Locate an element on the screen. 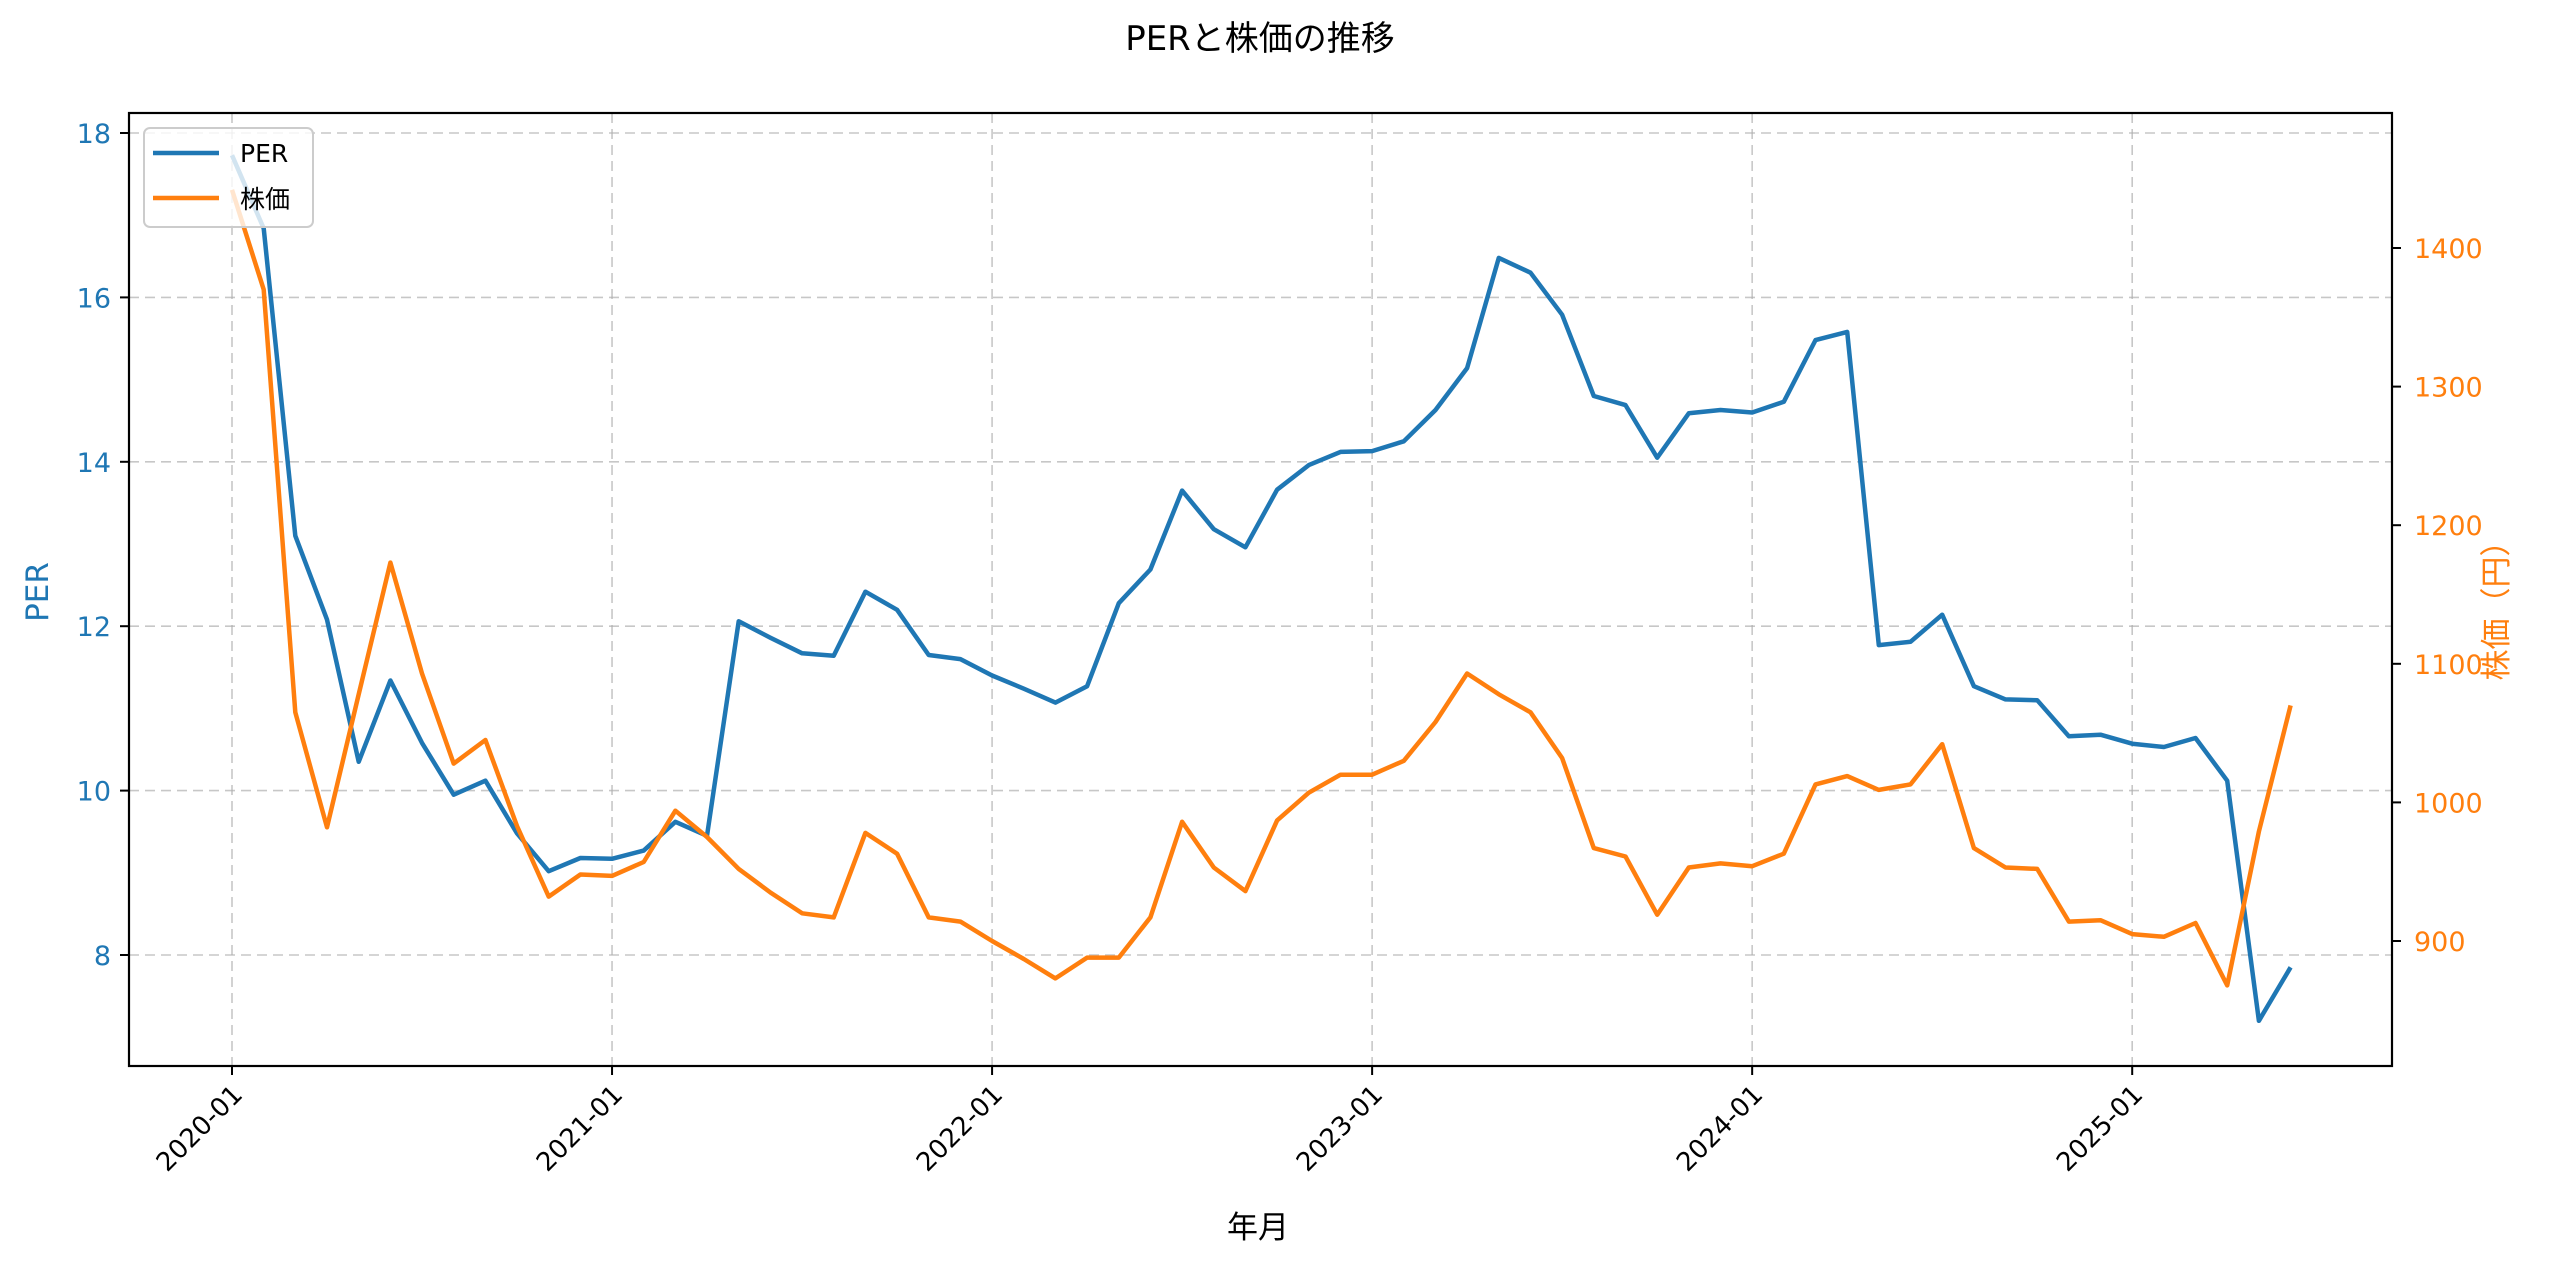 This screenshot has width=2560, height=1269. x-axis-label: 年月 is located at coordinates (1258, 1228).